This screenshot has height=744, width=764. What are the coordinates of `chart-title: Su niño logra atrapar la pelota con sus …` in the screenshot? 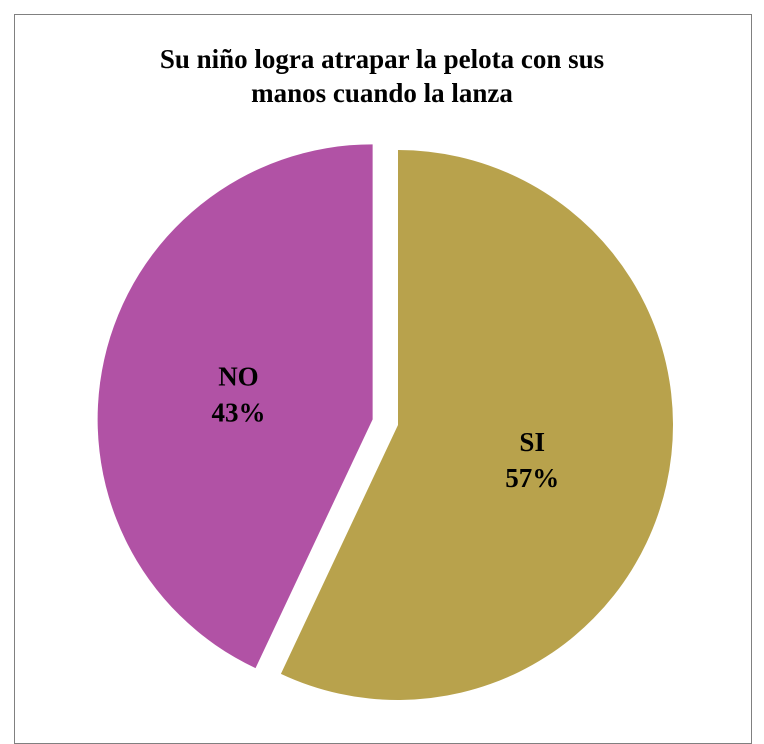 It's located at (382, 76).